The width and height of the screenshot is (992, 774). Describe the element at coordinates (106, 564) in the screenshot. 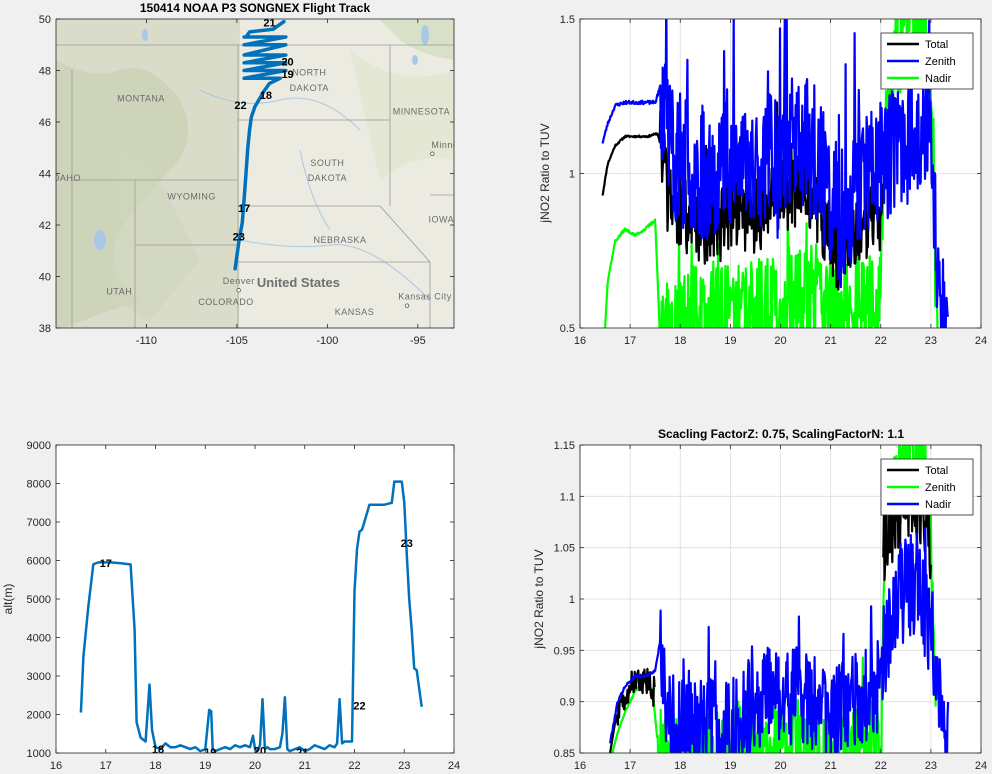

I see `altitude-hour-label: 17` at that location.